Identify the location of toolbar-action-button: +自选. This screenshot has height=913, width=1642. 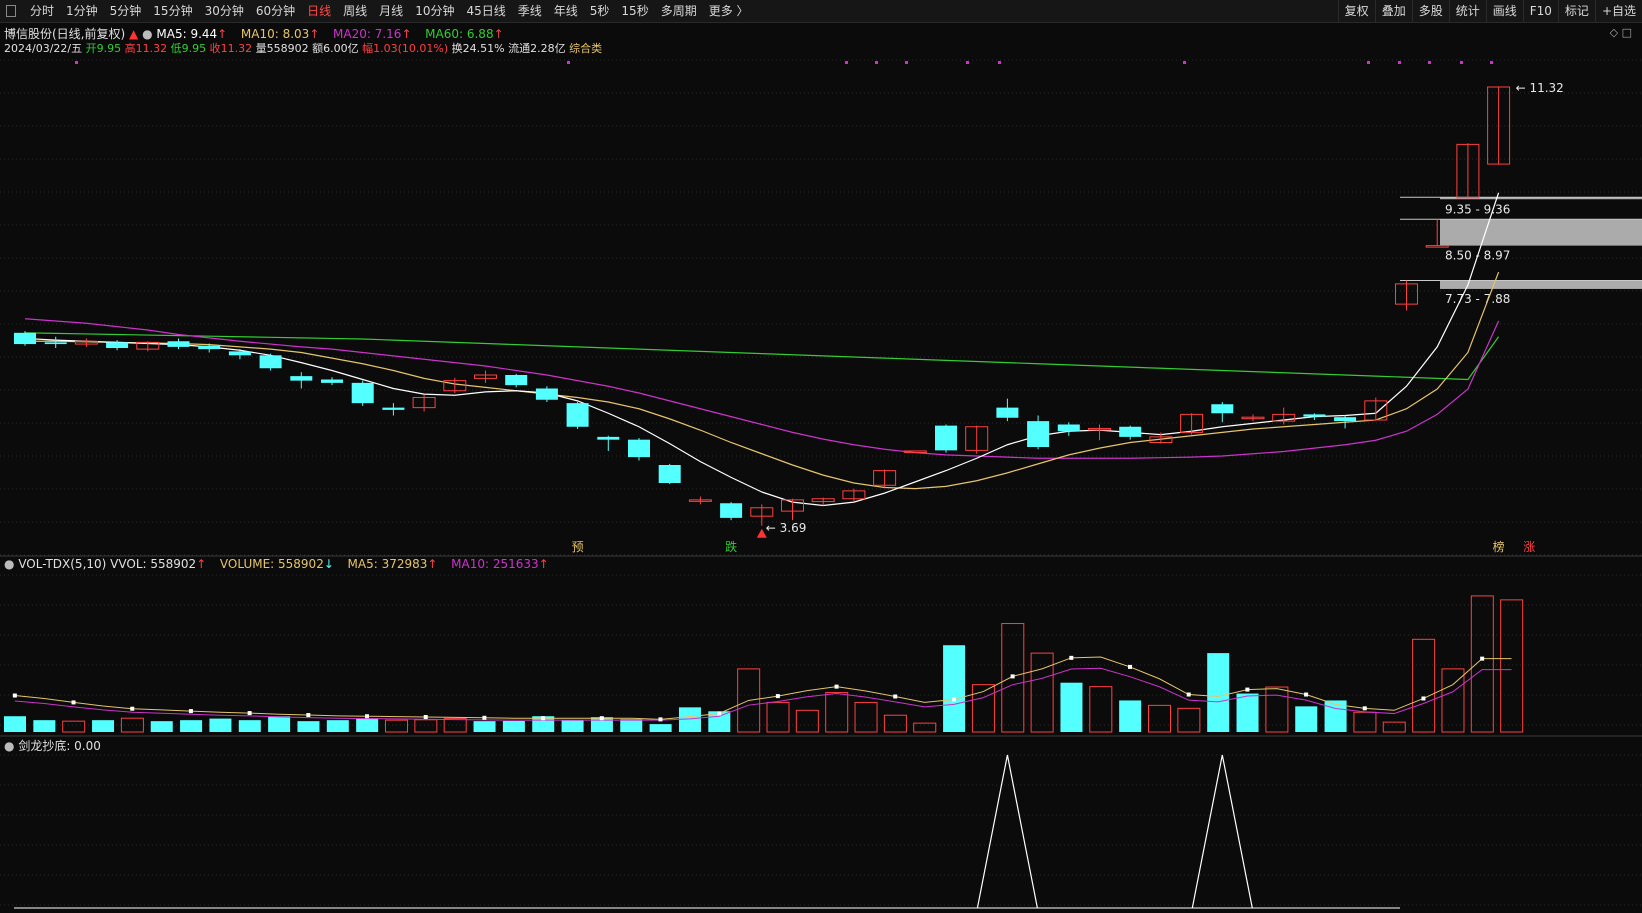
(1618, 11).